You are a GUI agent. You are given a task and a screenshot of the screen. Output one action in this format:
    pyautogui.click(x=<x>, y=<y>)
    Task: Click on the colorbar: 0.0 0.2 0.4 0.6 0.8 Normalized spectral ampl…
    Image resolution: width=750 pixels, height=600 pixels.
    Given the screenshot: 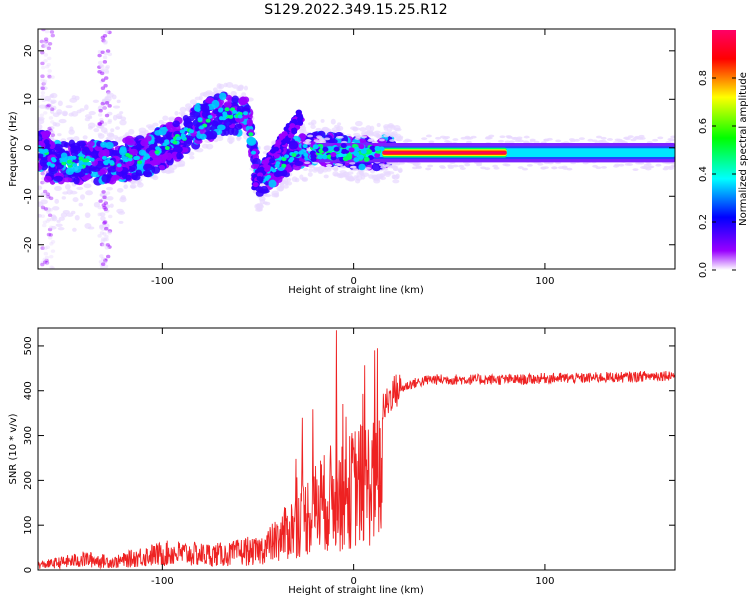 What is the action you would take?
    pyautogui.click(x=723, y=154)
    